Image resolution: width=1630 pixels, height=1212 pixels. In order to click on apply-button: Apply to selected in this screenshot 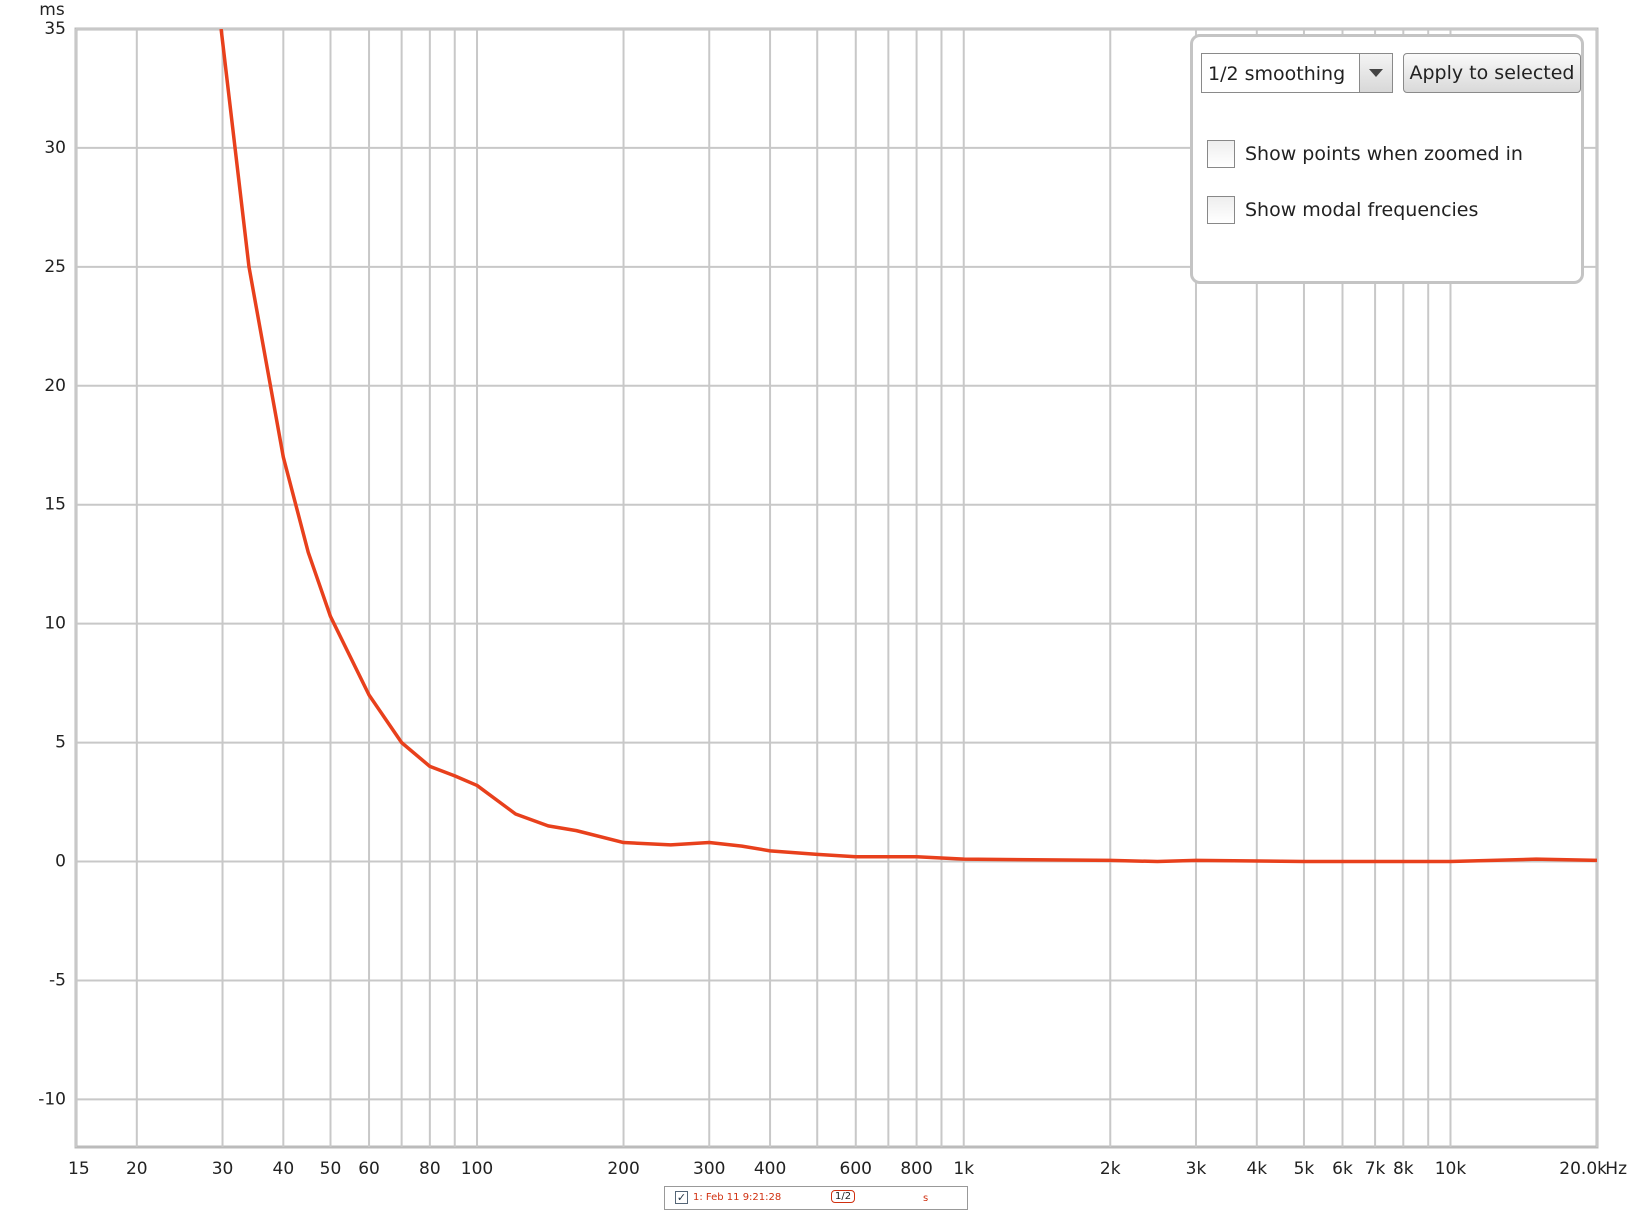, I will do `click(1492, 73)`.